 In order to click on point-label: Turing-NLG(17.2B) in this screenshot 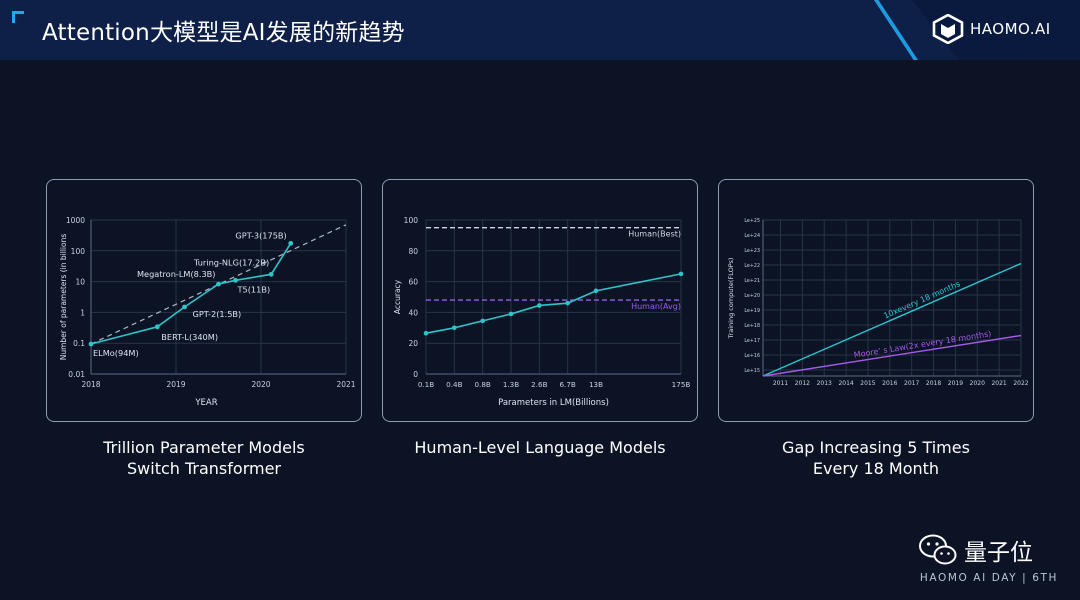, I will do `click(231, 262)`.